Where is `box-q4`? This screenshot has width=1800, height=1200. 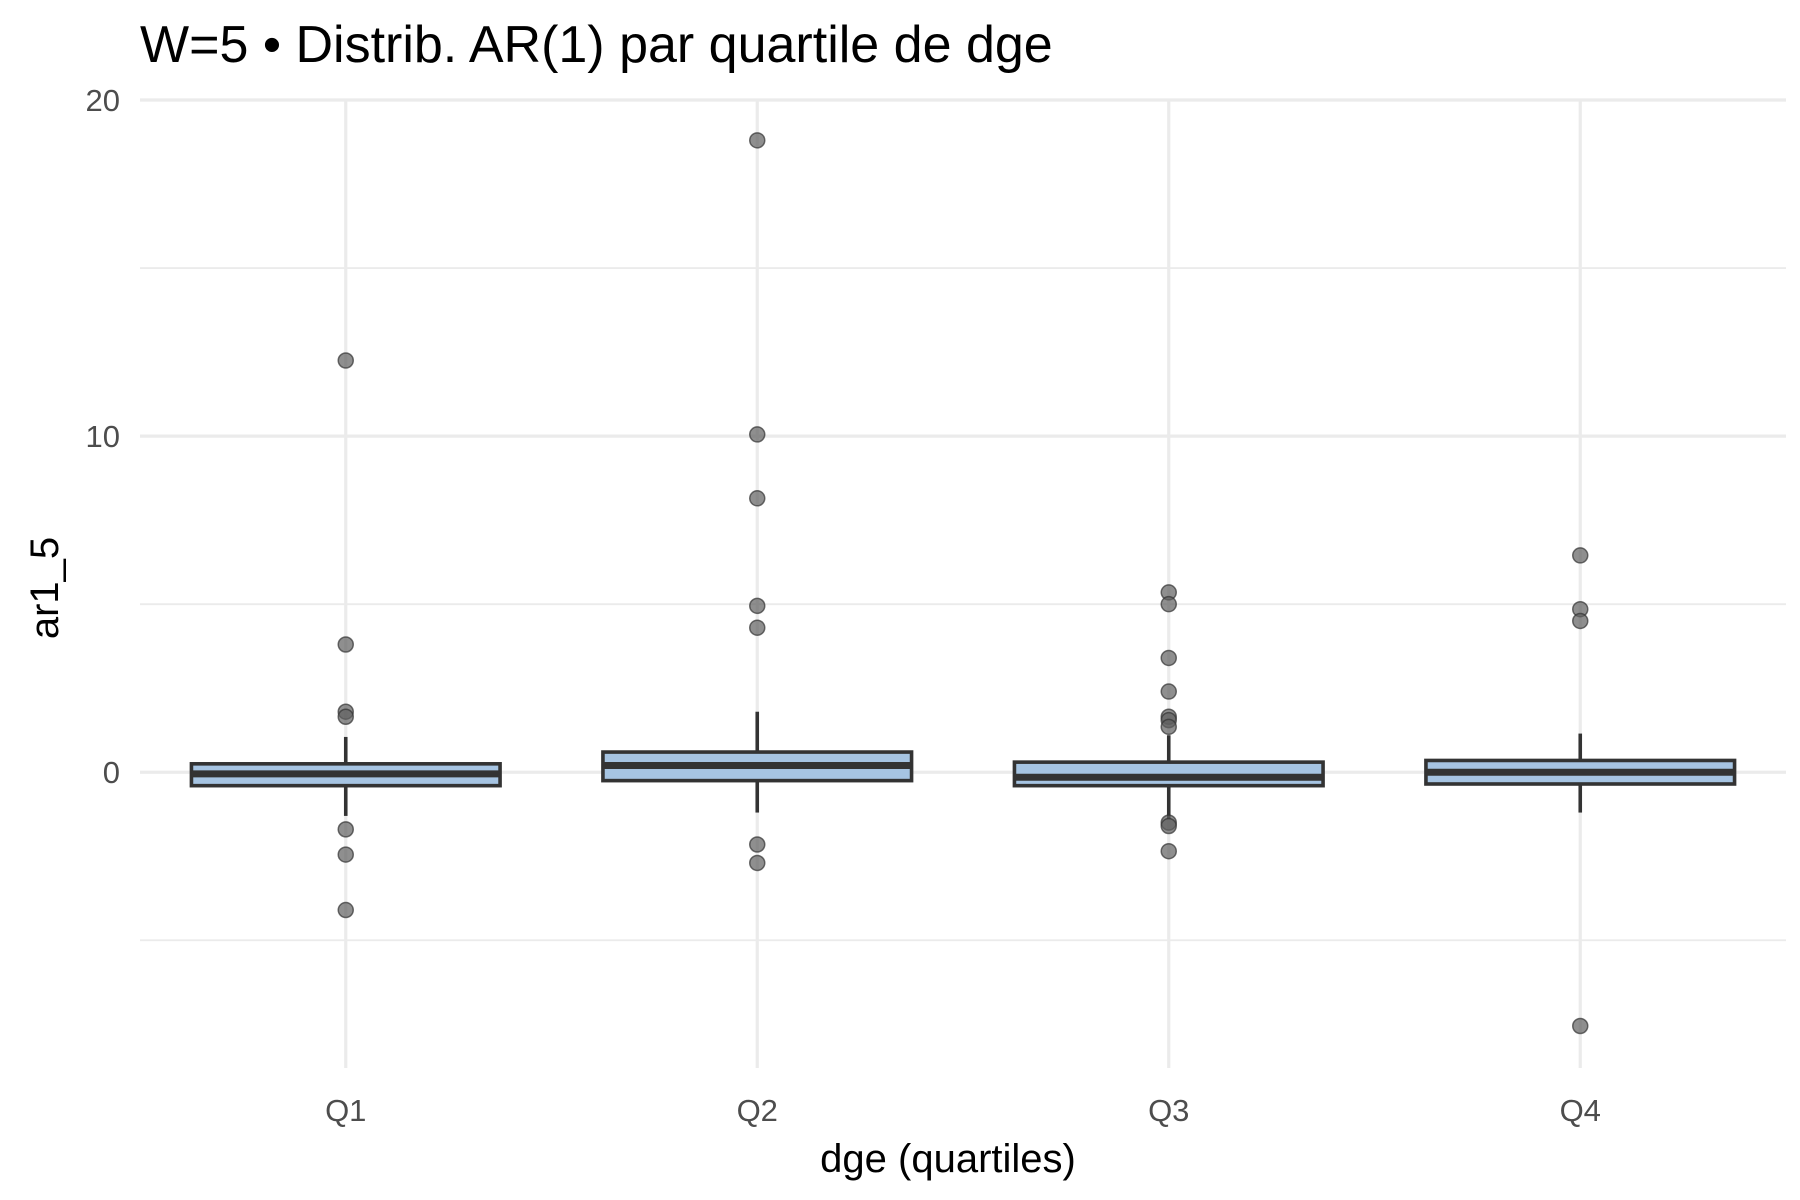 box-q4 is located at coordinates (1580, 773).